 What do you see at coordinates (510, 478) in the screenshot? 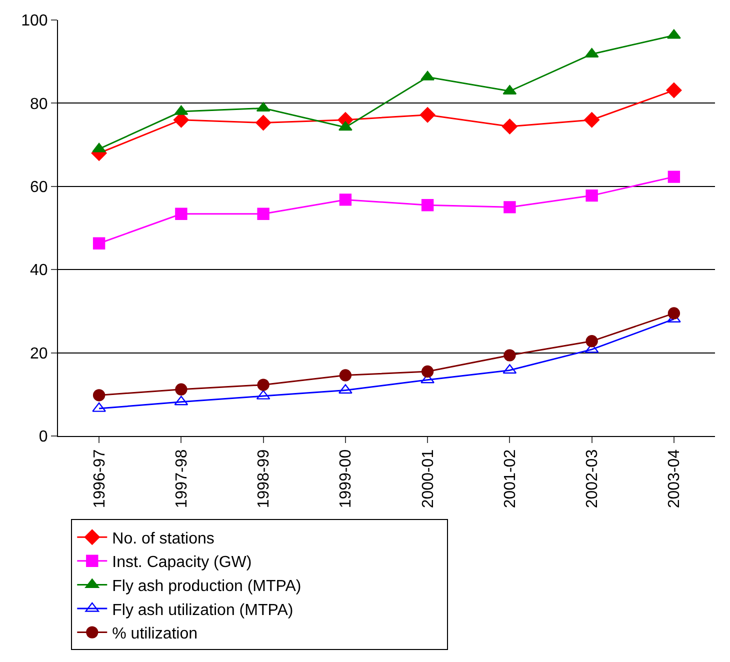
I see `x-tick-label: 2001-02` at bounding box center [510, 478].